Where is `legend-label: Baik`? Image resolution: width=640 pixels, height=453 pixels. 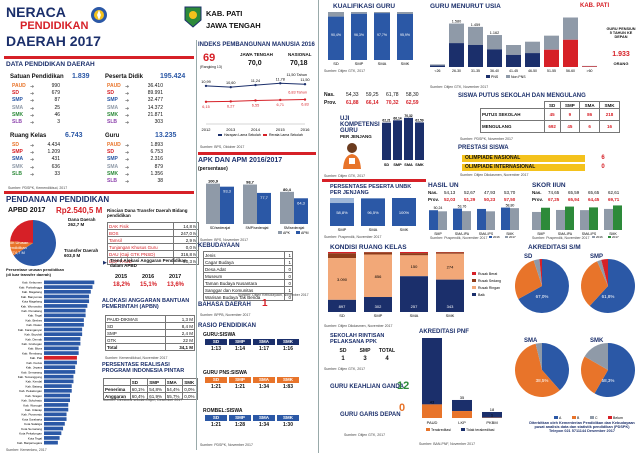
legend-label: Baik is located at coordinates (481, 295).